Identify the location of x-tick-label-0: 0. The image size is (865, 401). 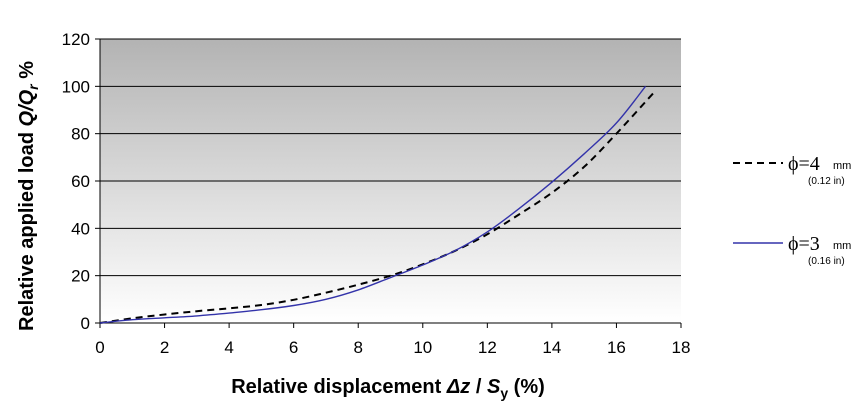
(99, 347).